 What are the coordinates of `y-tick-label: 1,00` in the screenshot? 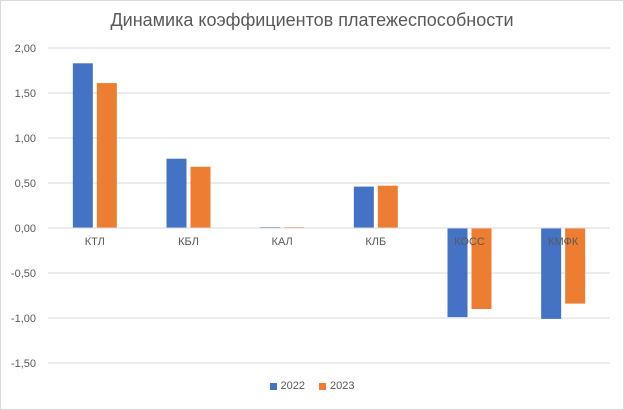 It's located at (25, 139).